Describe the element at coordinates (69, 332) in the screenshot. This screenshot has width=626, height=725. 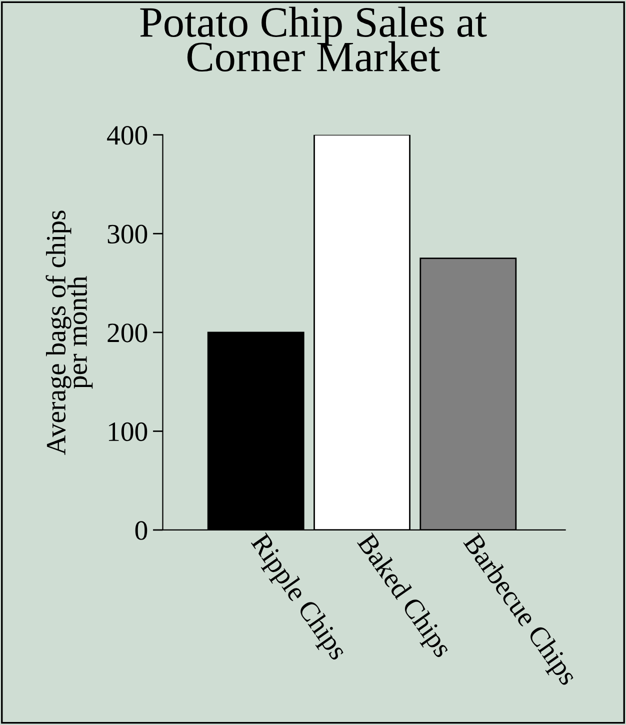
I see `y-axis-title: Average bags of chips per month` at that location.